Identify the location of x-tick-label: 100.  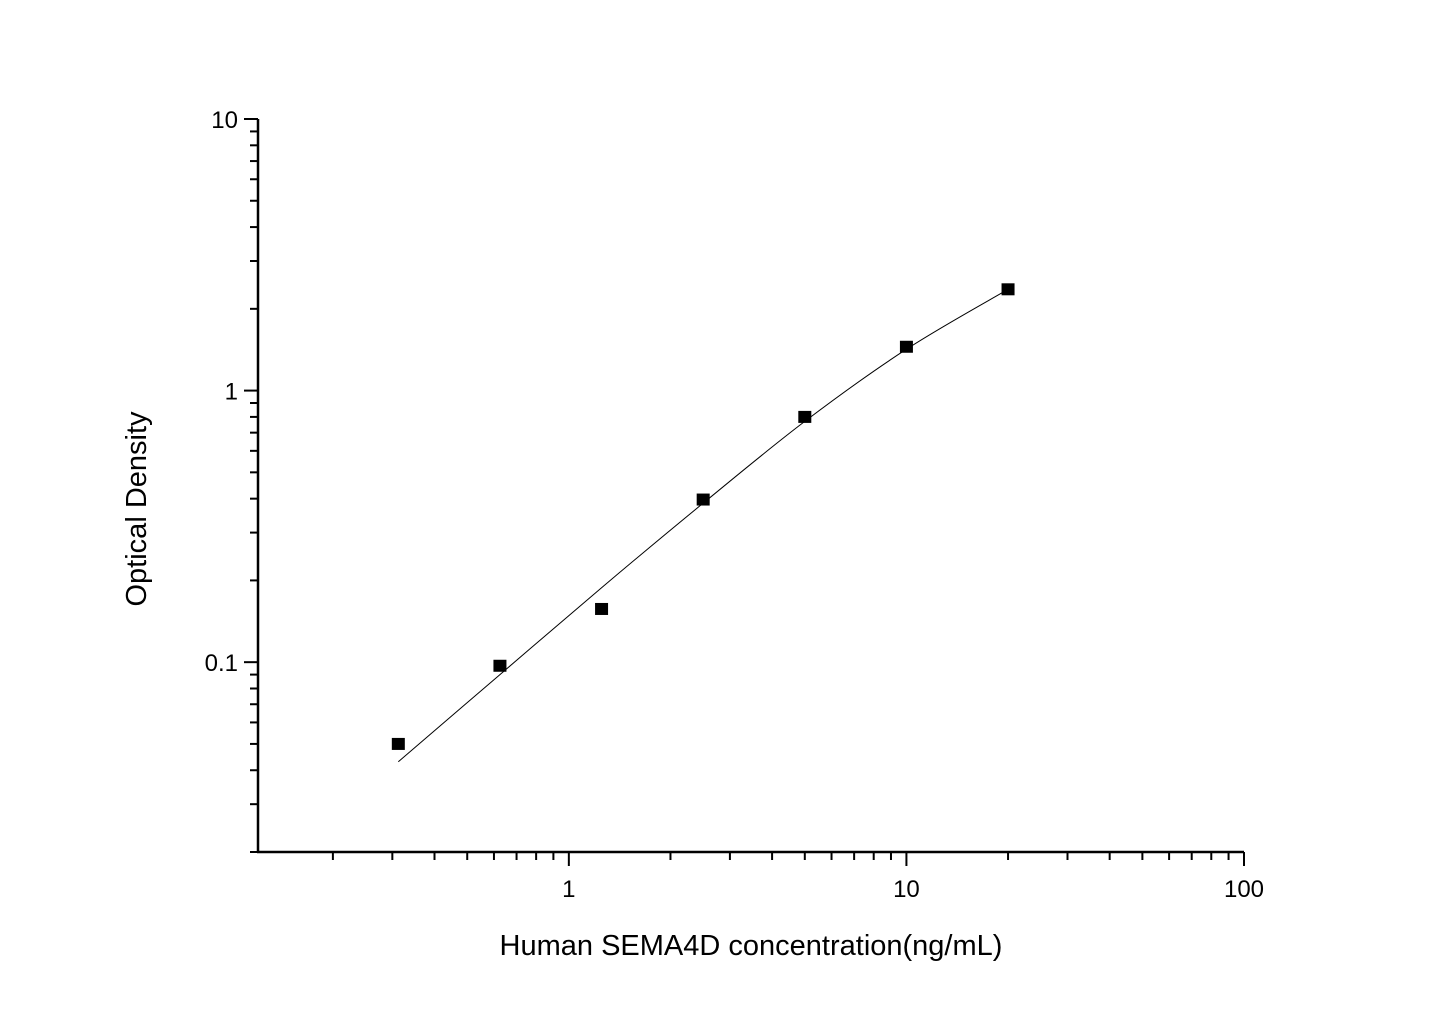
(1244, 889).